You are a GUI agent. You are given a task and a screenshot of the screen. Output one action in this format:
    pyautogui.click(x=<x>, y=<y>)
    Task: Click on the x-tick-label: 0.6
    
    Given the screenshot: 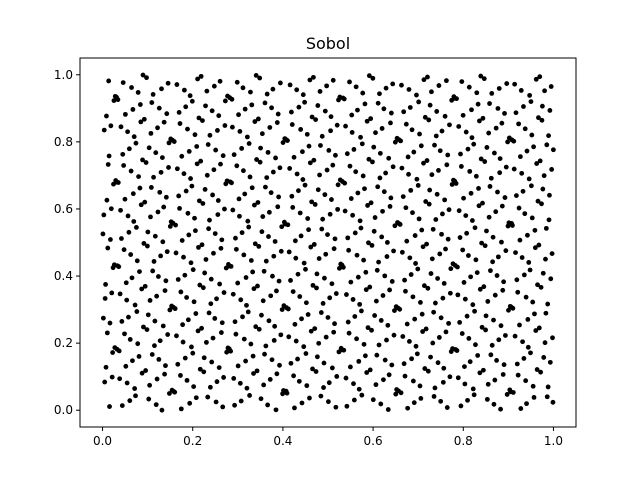 What is the action you would take?
    pyautogui.click(x=373, y=441)
    